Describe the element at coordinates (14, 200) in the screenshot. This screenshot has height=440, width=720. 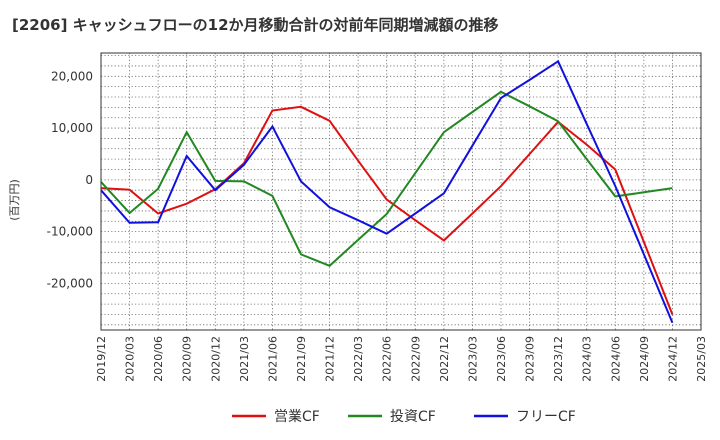
I see `y-axis-label: (百万円)` at that location.